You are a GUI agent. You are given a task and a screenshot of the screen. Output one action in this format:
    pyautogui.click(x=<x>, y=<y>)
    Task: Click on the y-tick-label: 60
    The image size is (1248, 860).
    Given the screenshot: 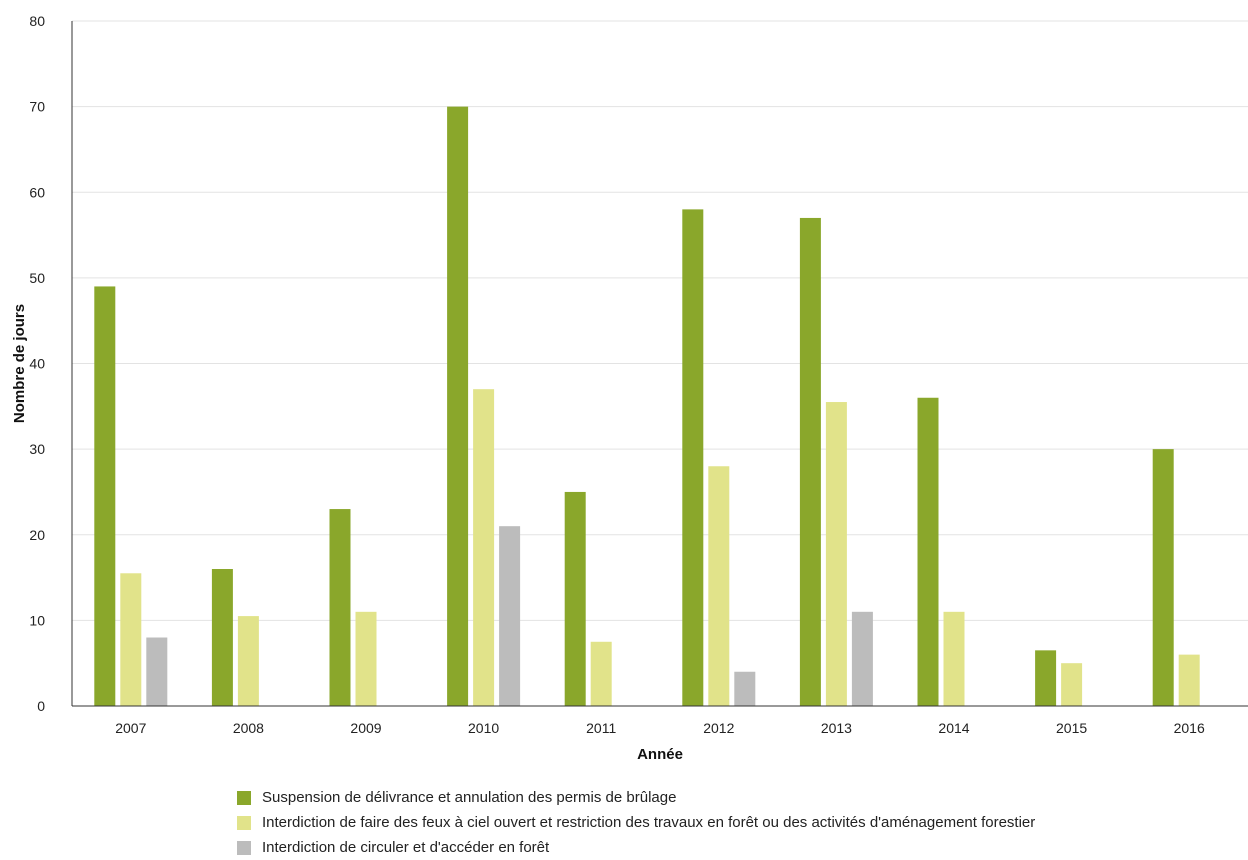 What is the action you would take?
    pyautogui.click(x=37, y=192)
    